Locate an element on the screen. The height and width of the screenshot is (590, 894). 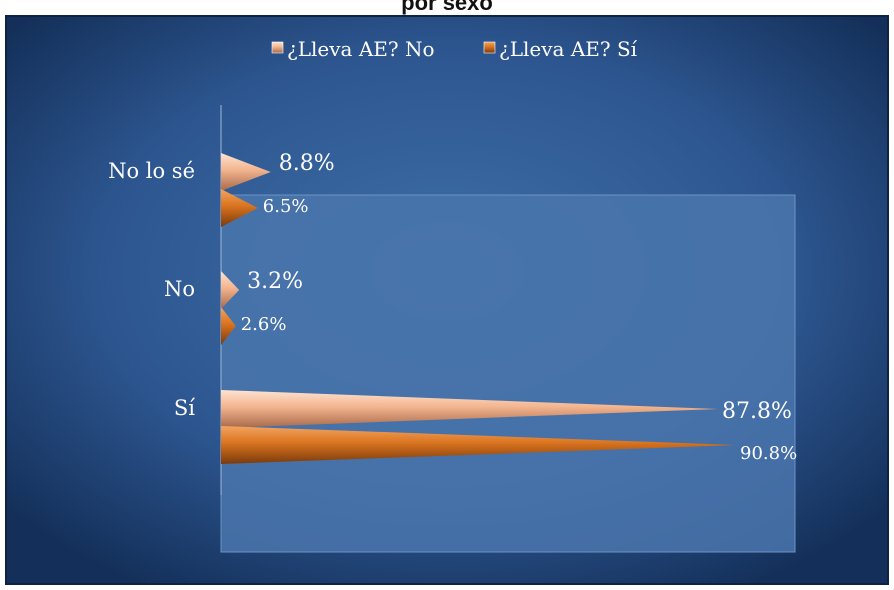
data-label: 90.8% is located at coordinates (768, 453).